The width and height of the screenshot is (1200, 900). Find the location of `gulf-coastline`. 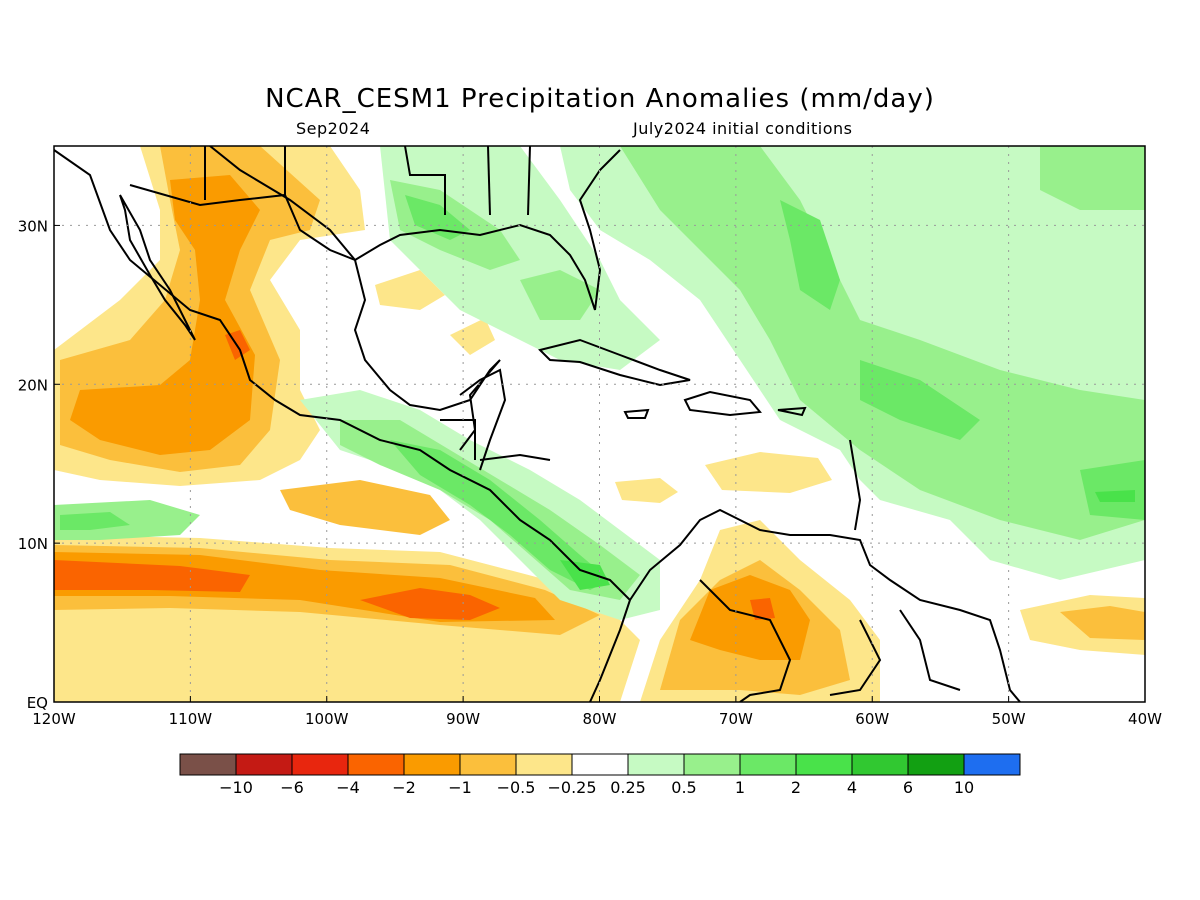

gulf-coastline is located at coordinates (355, 298).